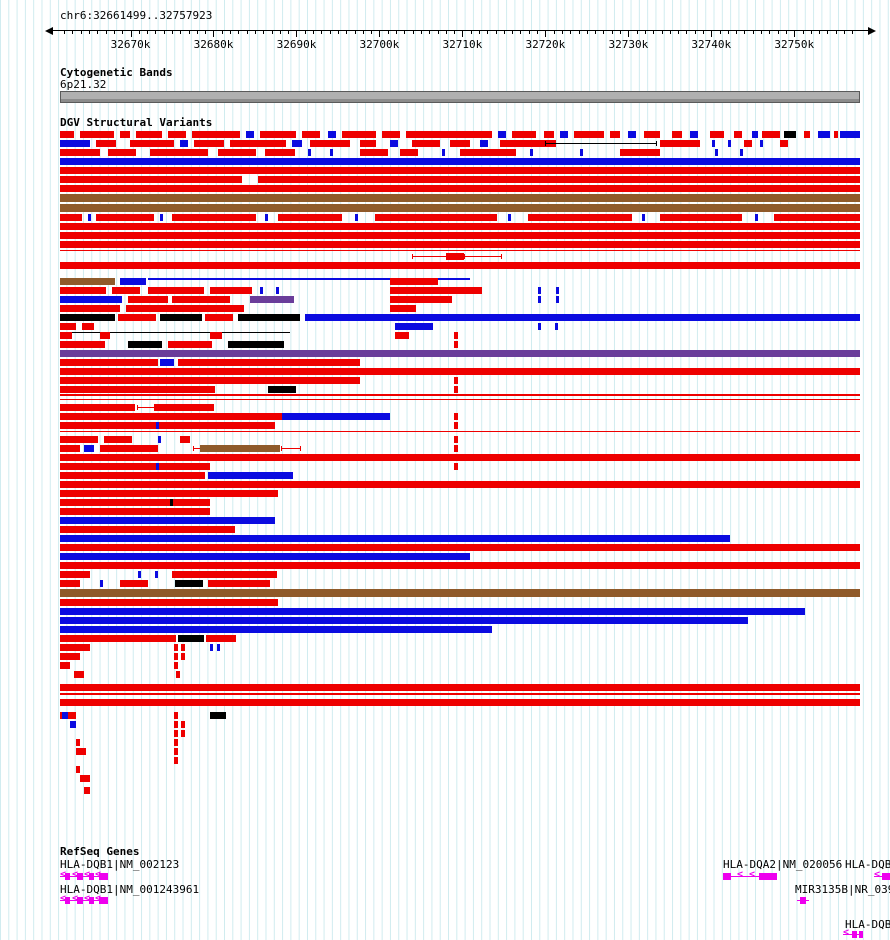  What do you see at coordinates (853, 933) in the screenshot?
I see `gene-glyph: <` at bounding box center [853, 933].